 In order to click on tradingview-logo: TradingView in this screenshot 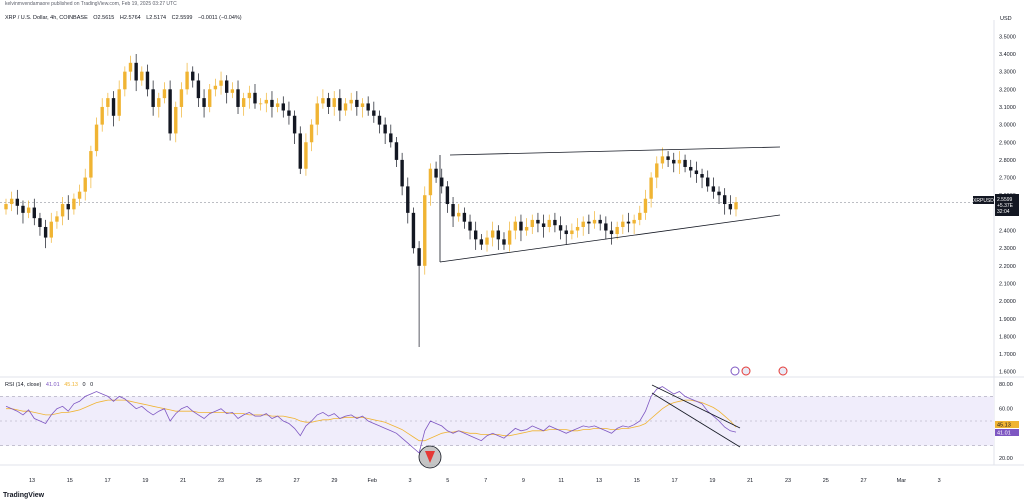, I will do `click(24, 495)`.